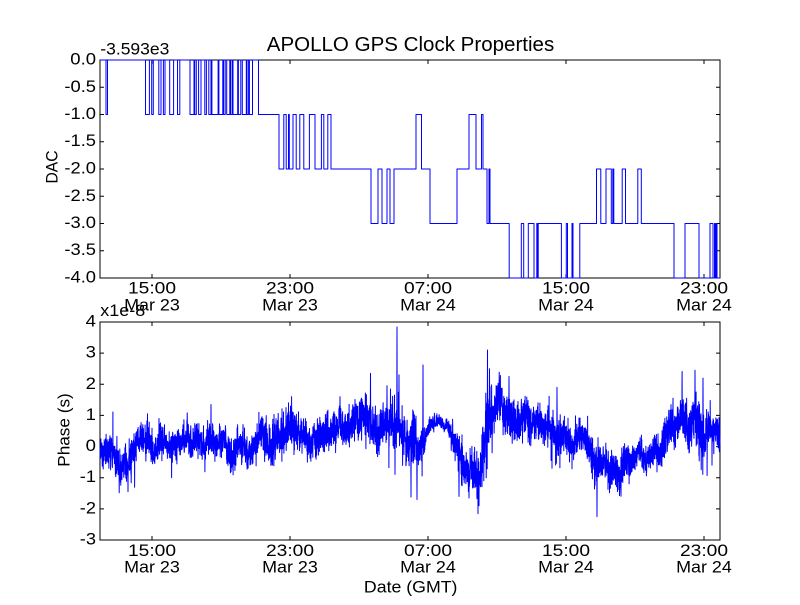 The width and height of the screenshot is (800, 605). Describe the element at coordinates (80, 113) in the screenshot. I see `svg-text: -1.0` at that location.